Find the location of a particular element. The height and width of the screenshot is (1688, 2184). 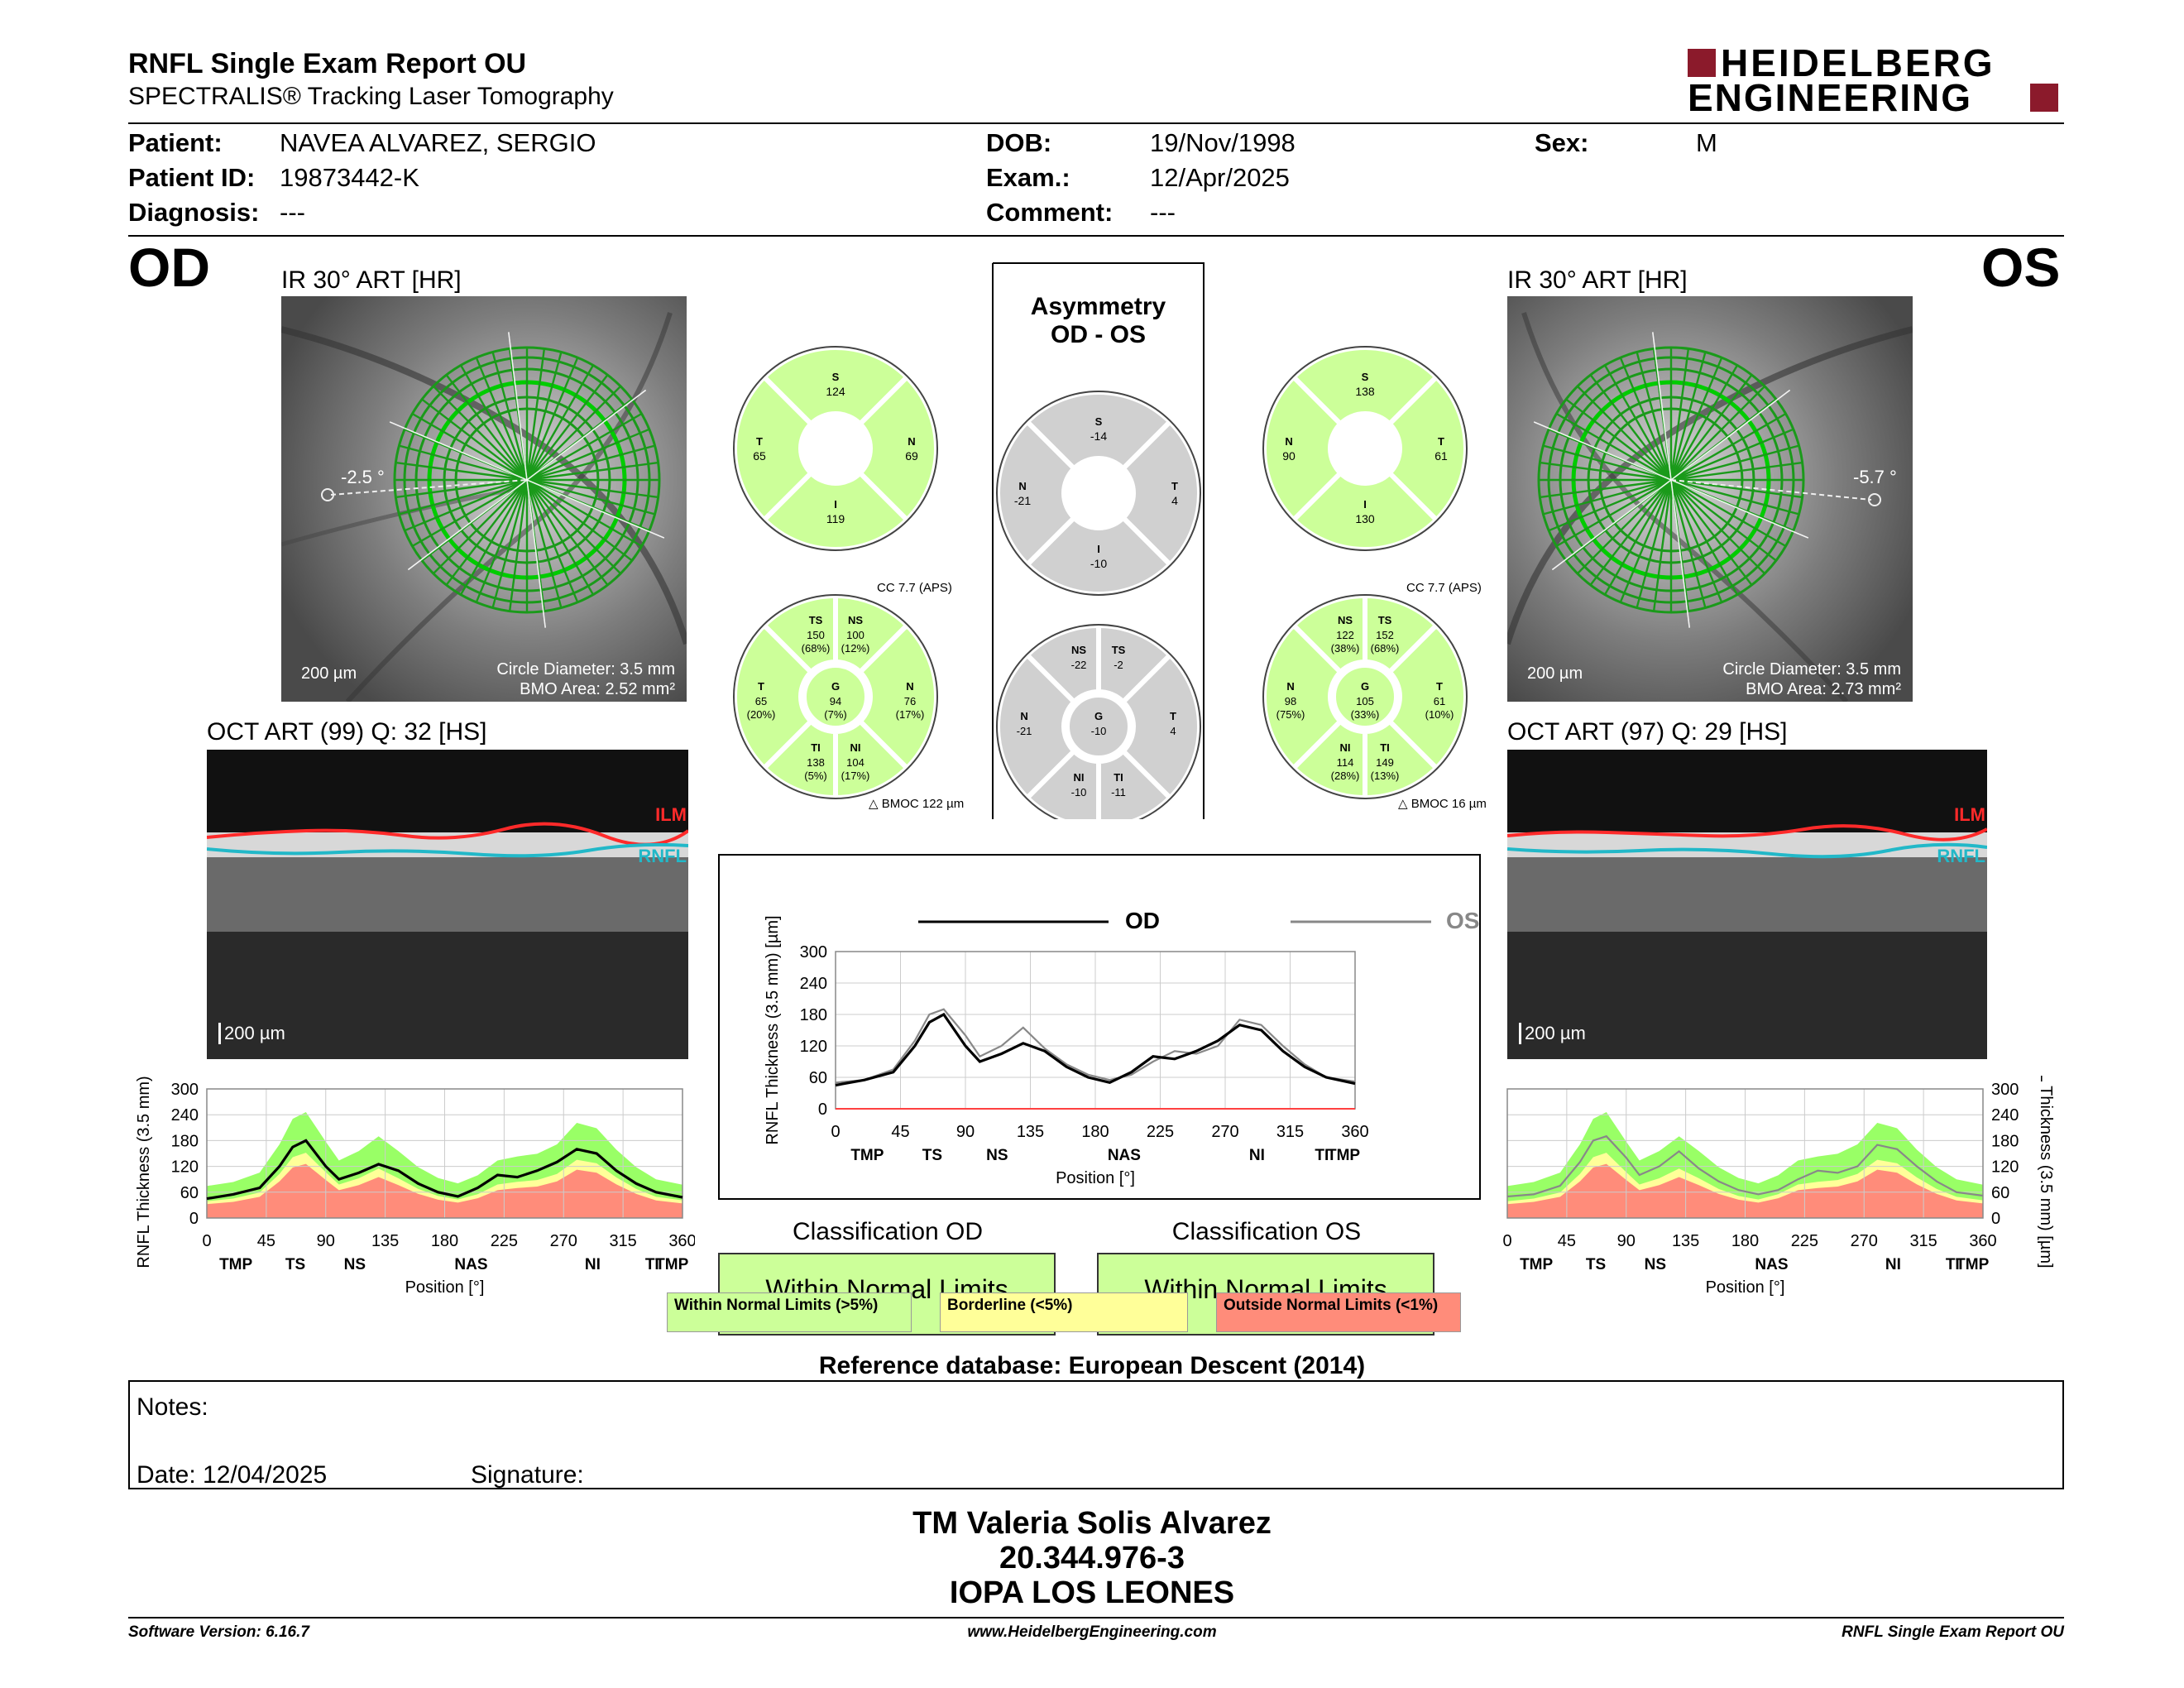

od-sec-label-t: T is located at coordinates (761, 686).